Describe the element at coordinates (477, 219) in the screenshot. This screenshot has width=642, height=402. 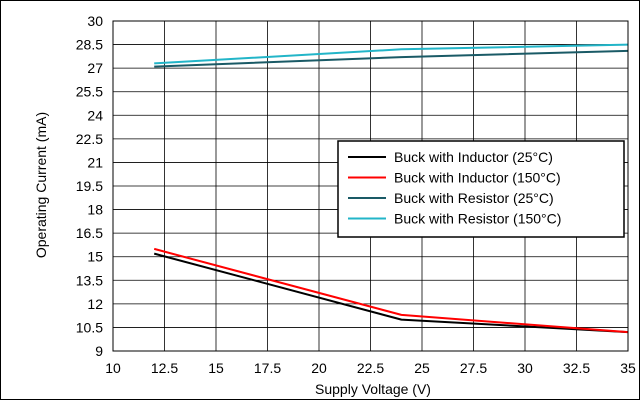
I see `legend-label-4: Buck with Resistor (150°C)` at that location.